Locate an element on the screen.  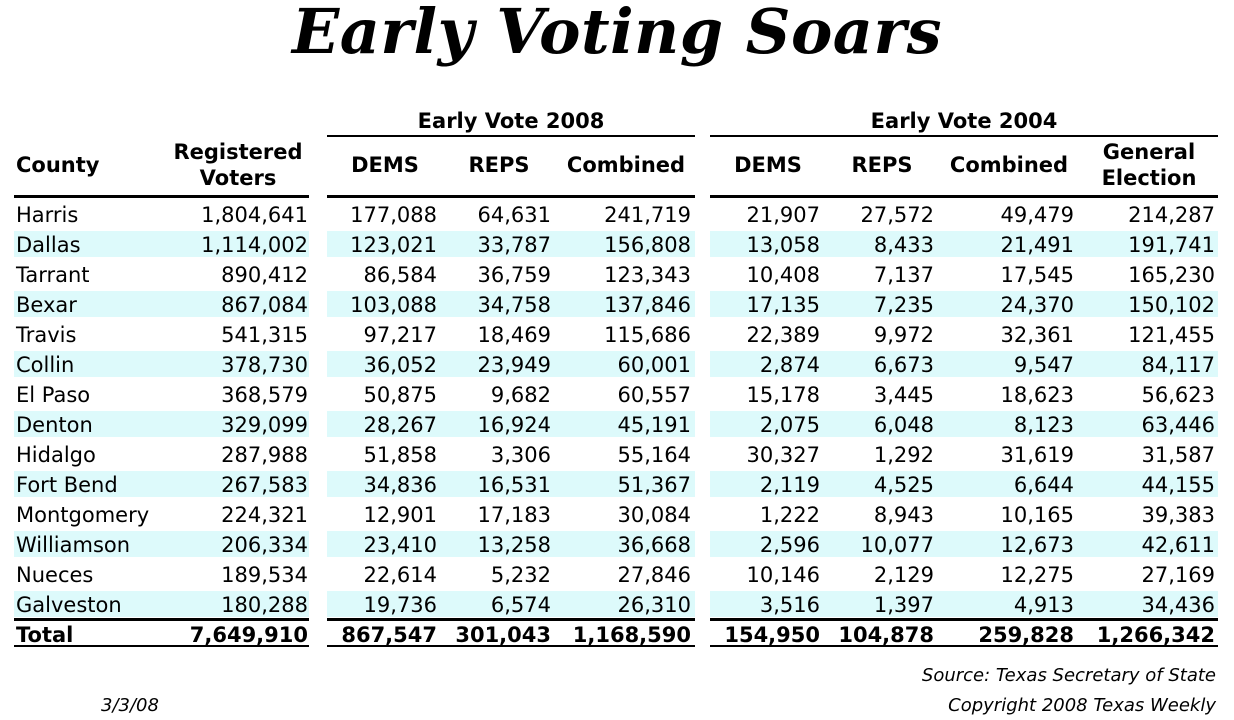
cell-dems-2004: 2,119 is located at coordinates (789, 485).